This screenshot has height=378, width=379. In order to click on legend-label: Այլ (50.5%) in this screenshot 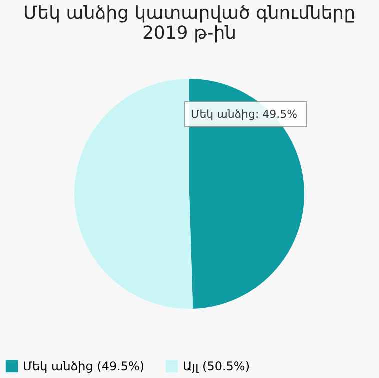, I will do `click(216, 366)`.